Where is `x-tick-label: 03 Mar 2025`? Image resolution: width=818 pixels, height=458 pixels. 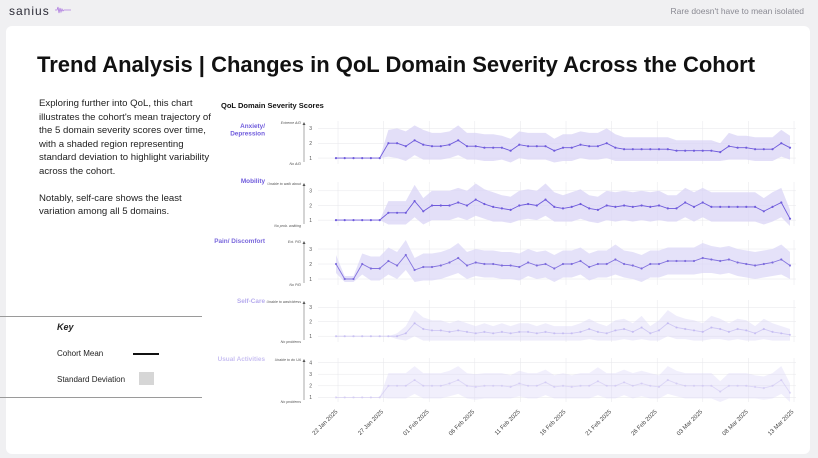
x-tick-label: 03 Mar 2025 is located at coordinates (690, 423).